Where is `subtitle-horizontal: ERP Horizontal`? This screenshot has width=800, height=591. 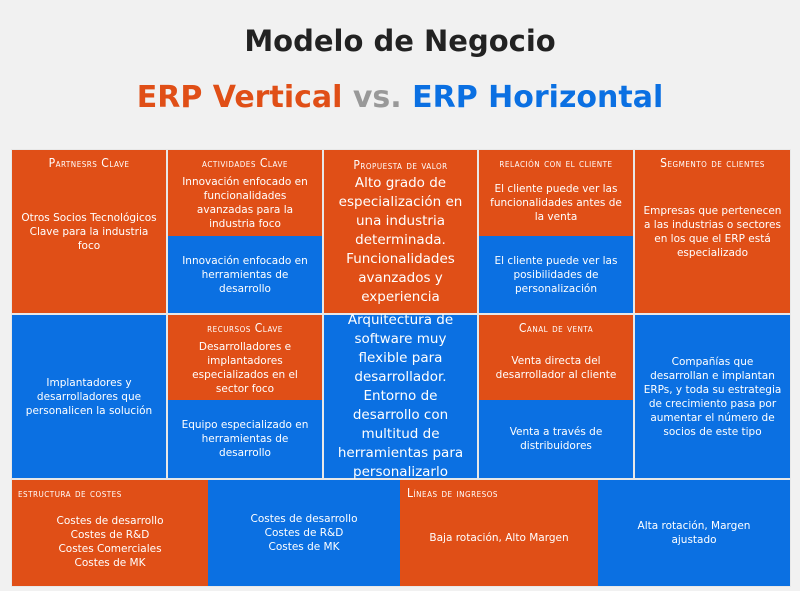 subtitle-horizontal: ERP Horizontal is located at coordinates (538, 97).